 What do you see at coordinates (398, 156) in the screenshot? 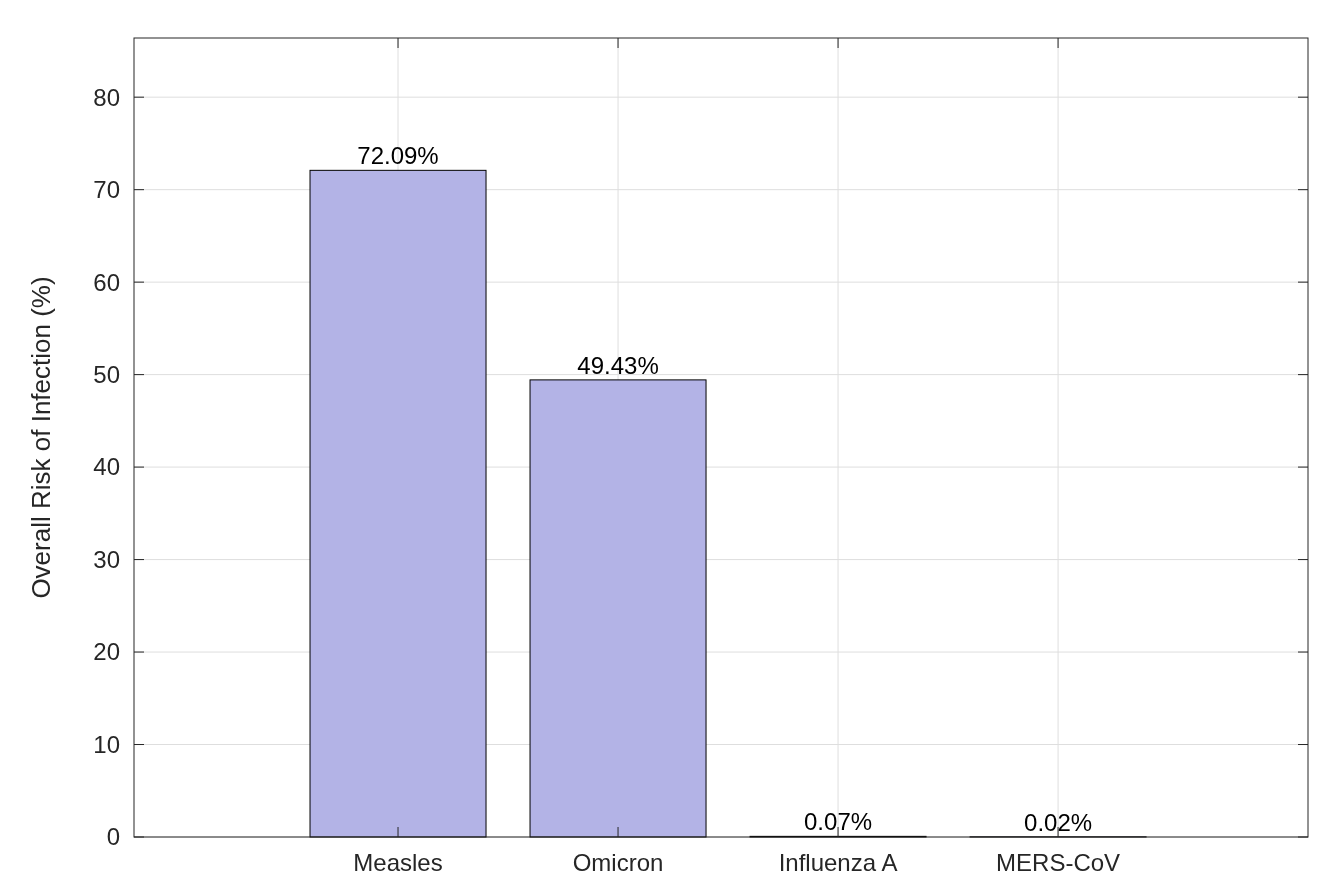
I see `data-label: 72.09%` at bounding box center [398, 156].